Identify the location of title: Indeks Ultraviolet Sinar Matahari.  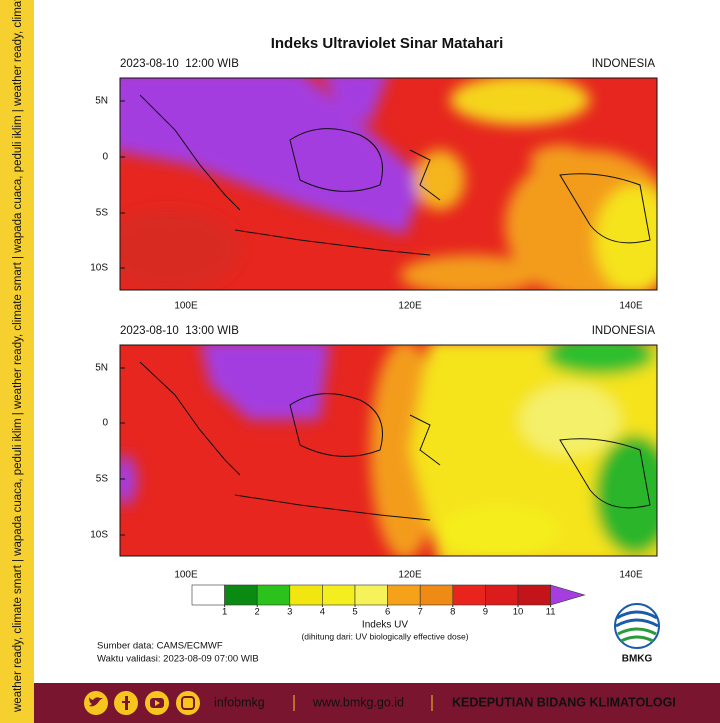
(387, 43).